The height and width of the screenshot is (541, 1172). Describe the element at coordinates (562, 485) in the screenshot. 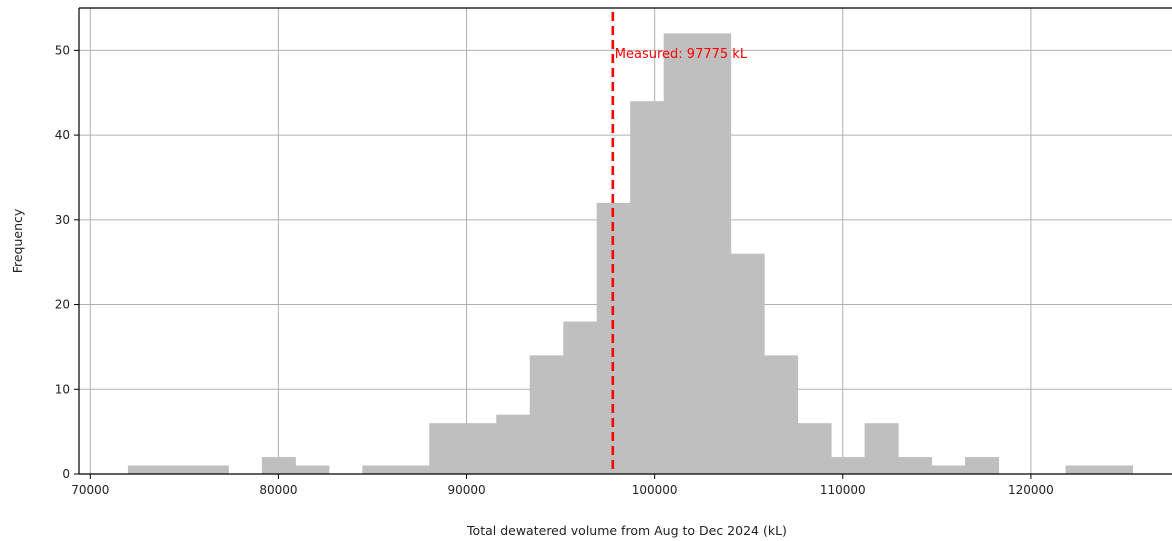

I see `x-axis-ticks: 70000 80000 90000 100000 110000 120000` at that location.